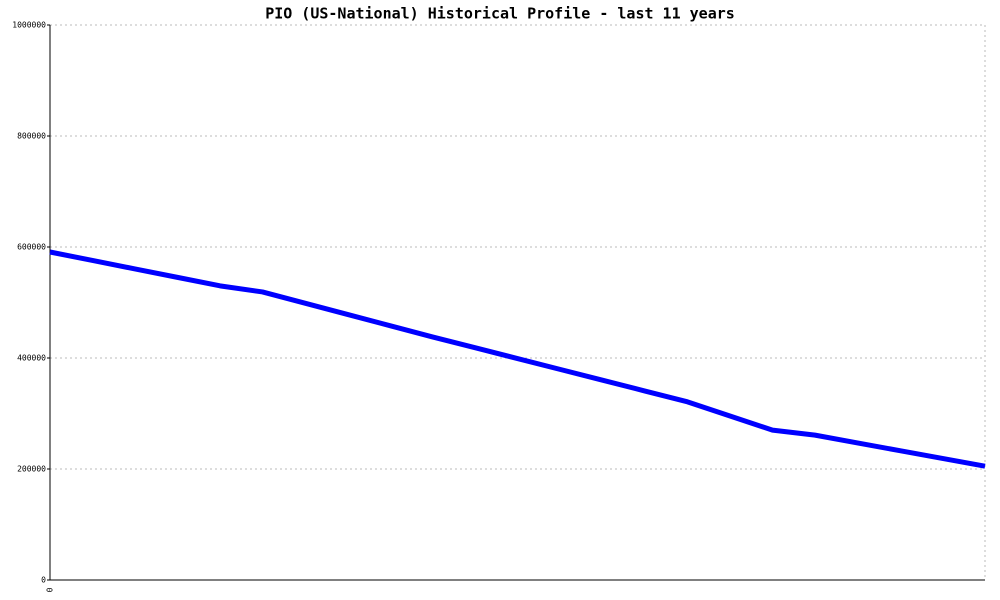 The image size is (1000, 600). Describe the element at coordinates (31, 247) in the screenshot. I see `y-tick-label: 600000` at that location.